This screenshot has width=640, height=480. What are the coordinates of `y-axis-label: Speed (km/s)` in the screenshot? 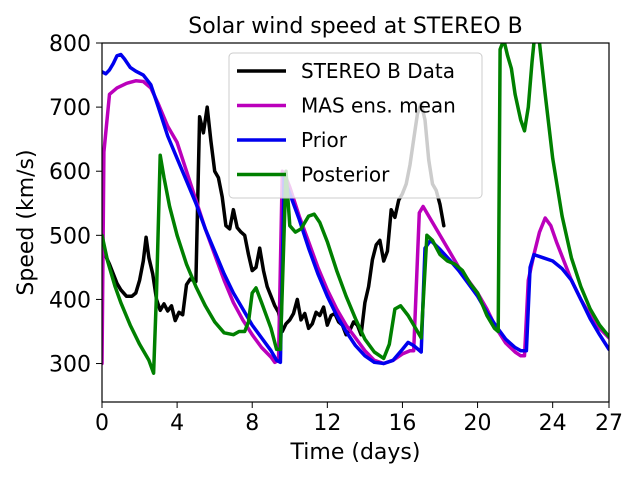 It's located at (26, 222).